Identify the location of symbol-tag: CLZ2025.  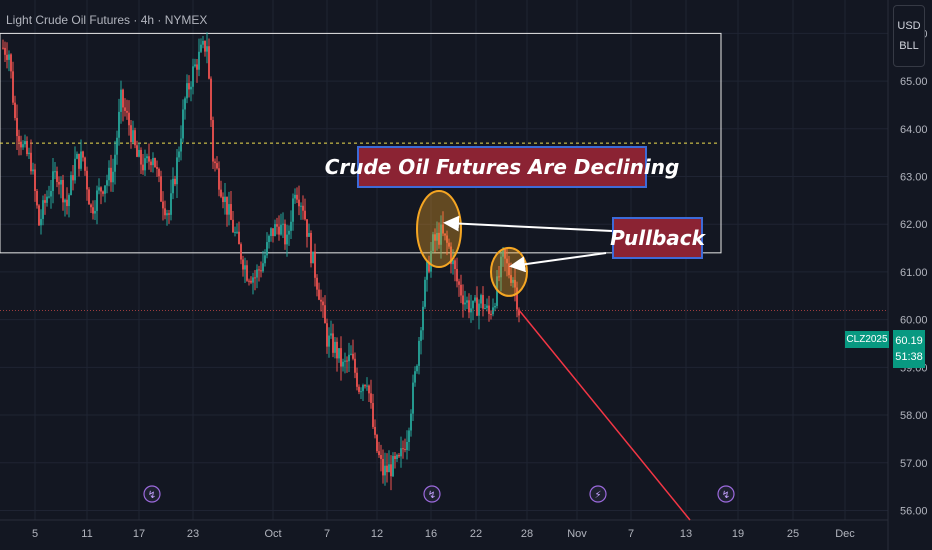
(867, 339).